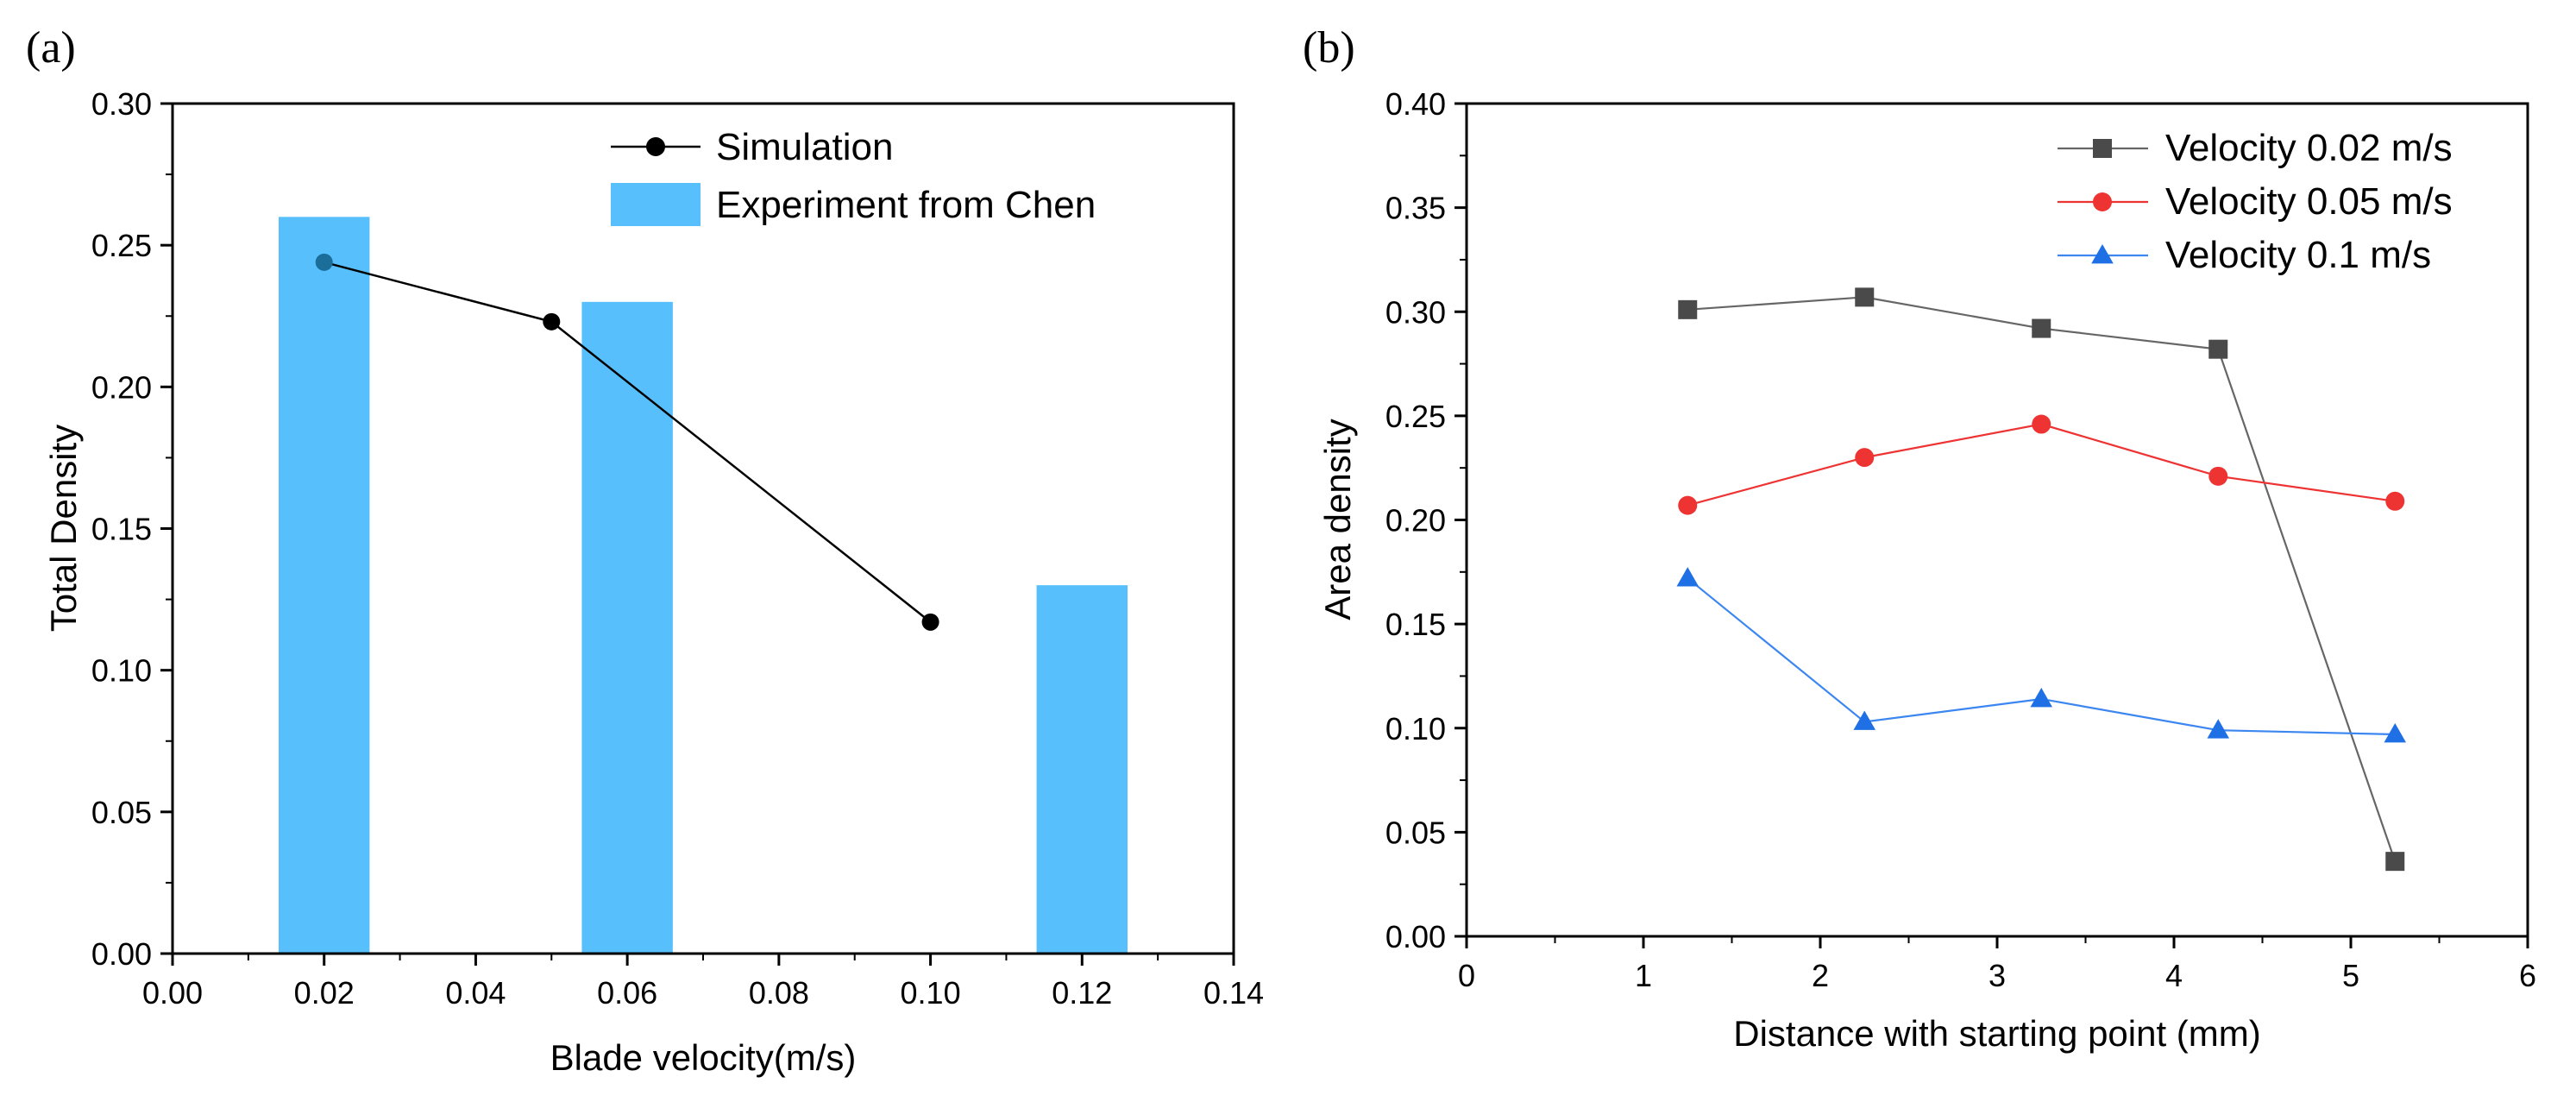 Image resolution: width=2576 pixels, height=1102 pixels. I want to click on x-tick-label: 6, so click(2527, 975).